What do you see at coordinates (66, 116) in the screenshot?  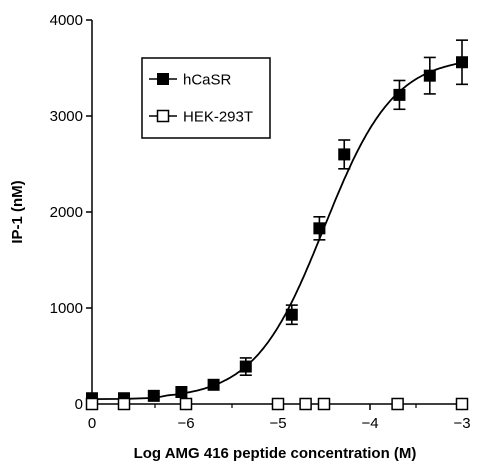 I see `y-tick-label: 3000` at bounding box center [66, 116].